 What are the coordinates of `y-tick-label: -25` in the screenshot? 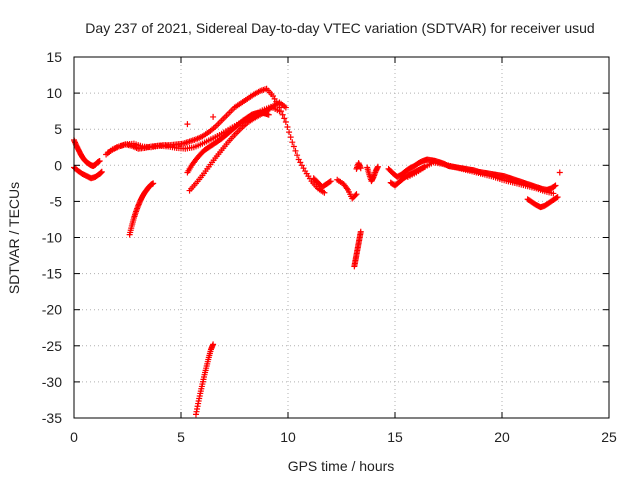 It's located at (52, 346).